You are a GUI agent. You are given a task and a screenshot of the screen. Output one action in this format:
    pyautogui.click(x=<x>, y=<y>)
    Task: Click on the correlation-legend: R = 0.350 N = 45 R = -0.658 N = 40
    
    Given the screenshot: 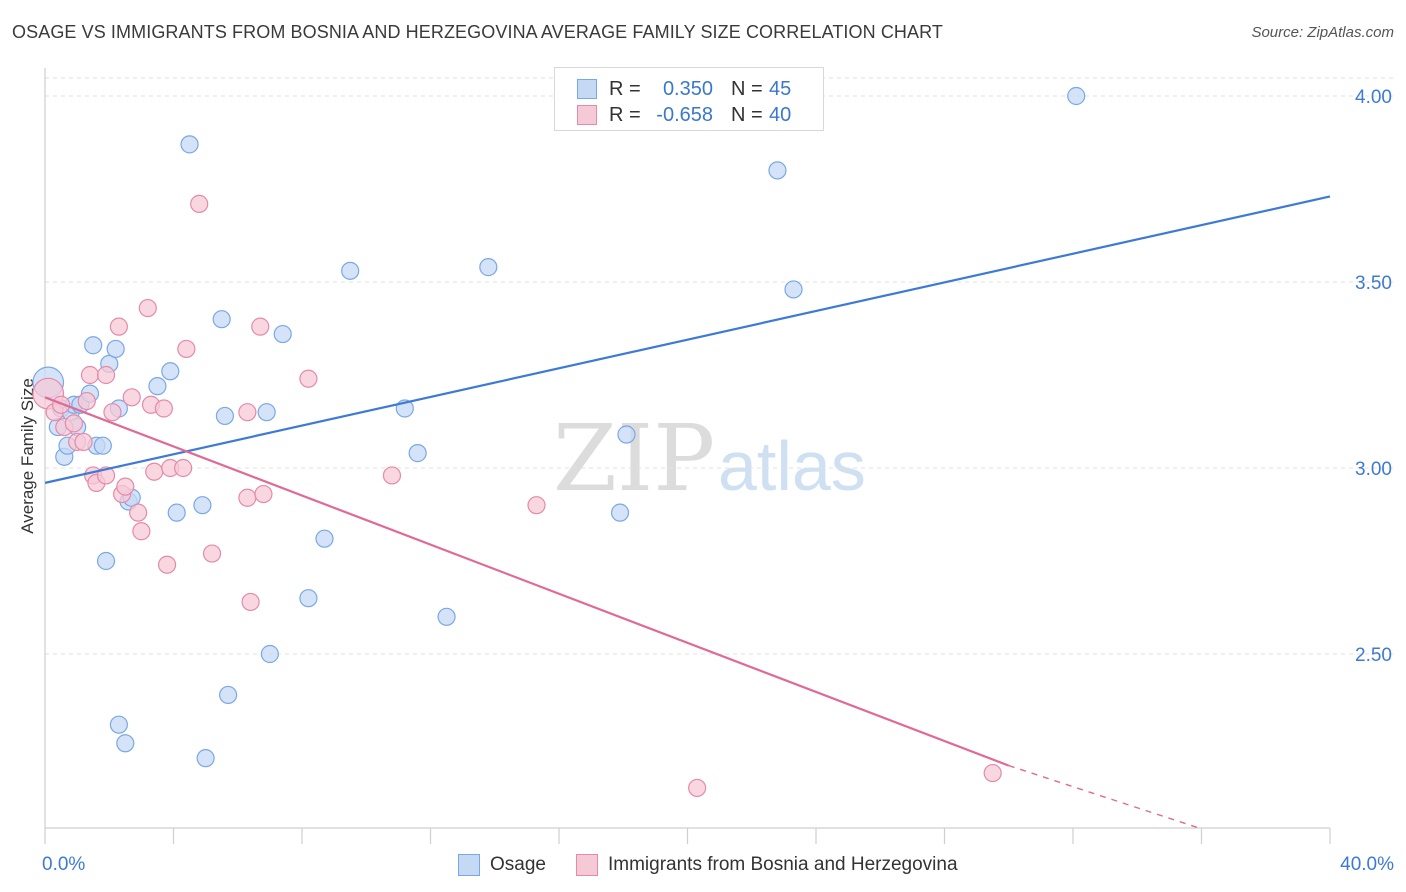 What is the action you would take?
    pyautogui.click(x=689, y=99)
    